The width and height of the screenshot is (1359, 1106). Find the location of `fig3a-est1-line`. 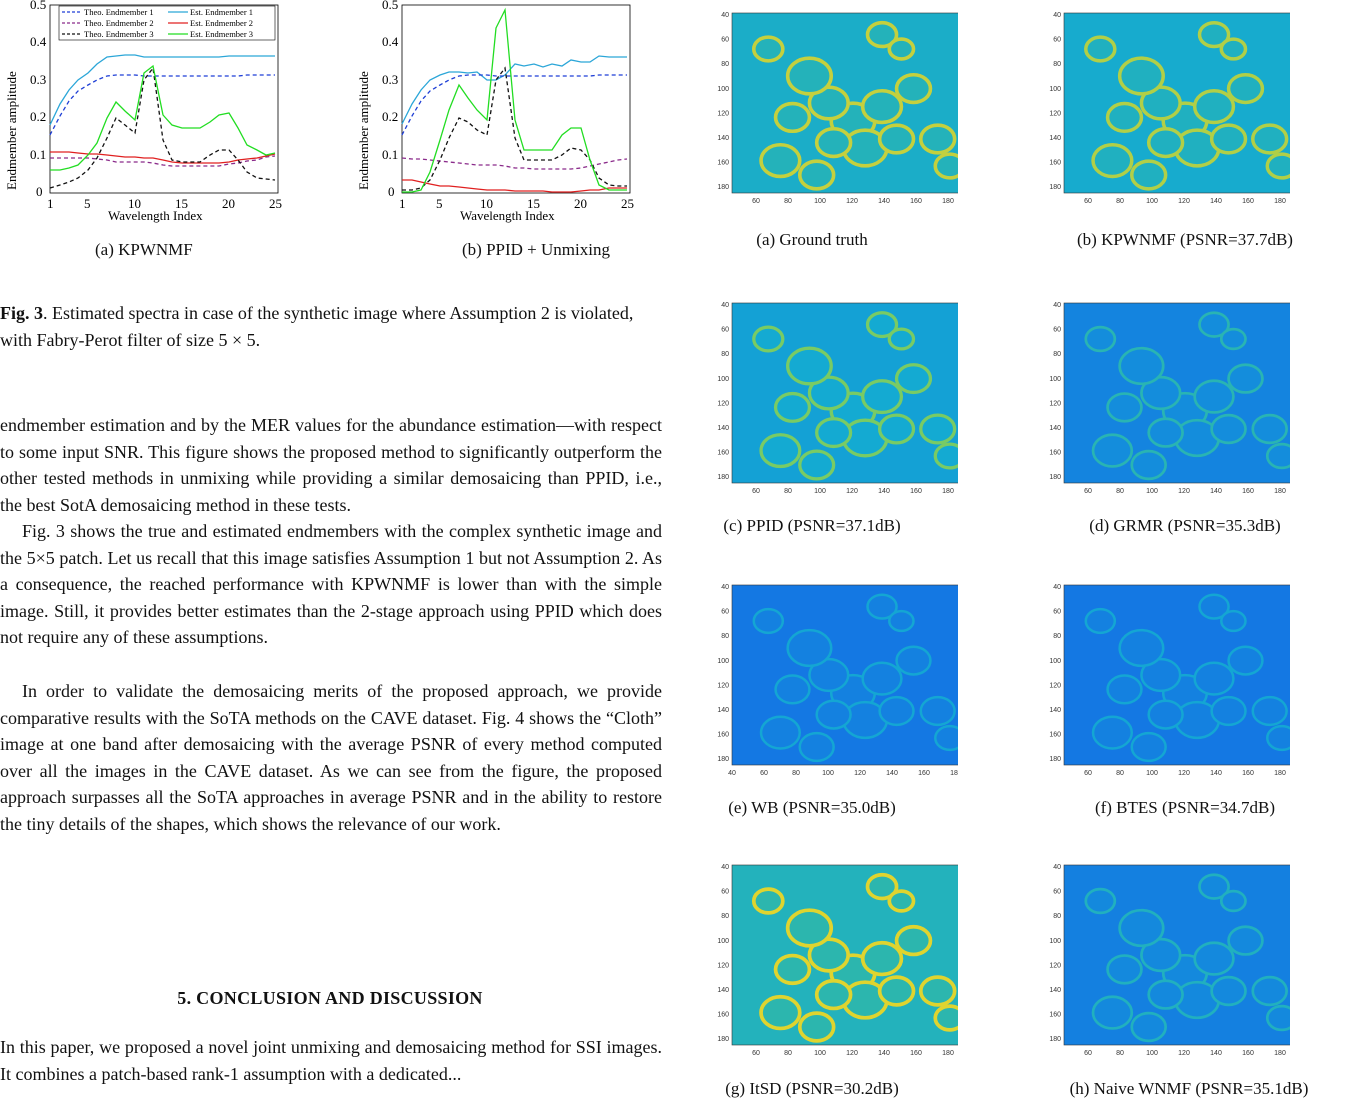

fig3a-est1-line is located at coordinates (162, 90).